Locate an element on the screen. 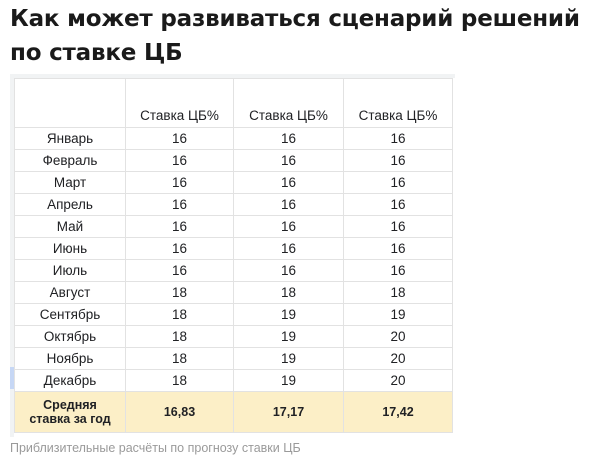 Image resolution: width=614 pixels, height=472 pixels. average-row: Средняя ставка за год 16,83 17,17 17,42 is located at coordinates (233, 412).